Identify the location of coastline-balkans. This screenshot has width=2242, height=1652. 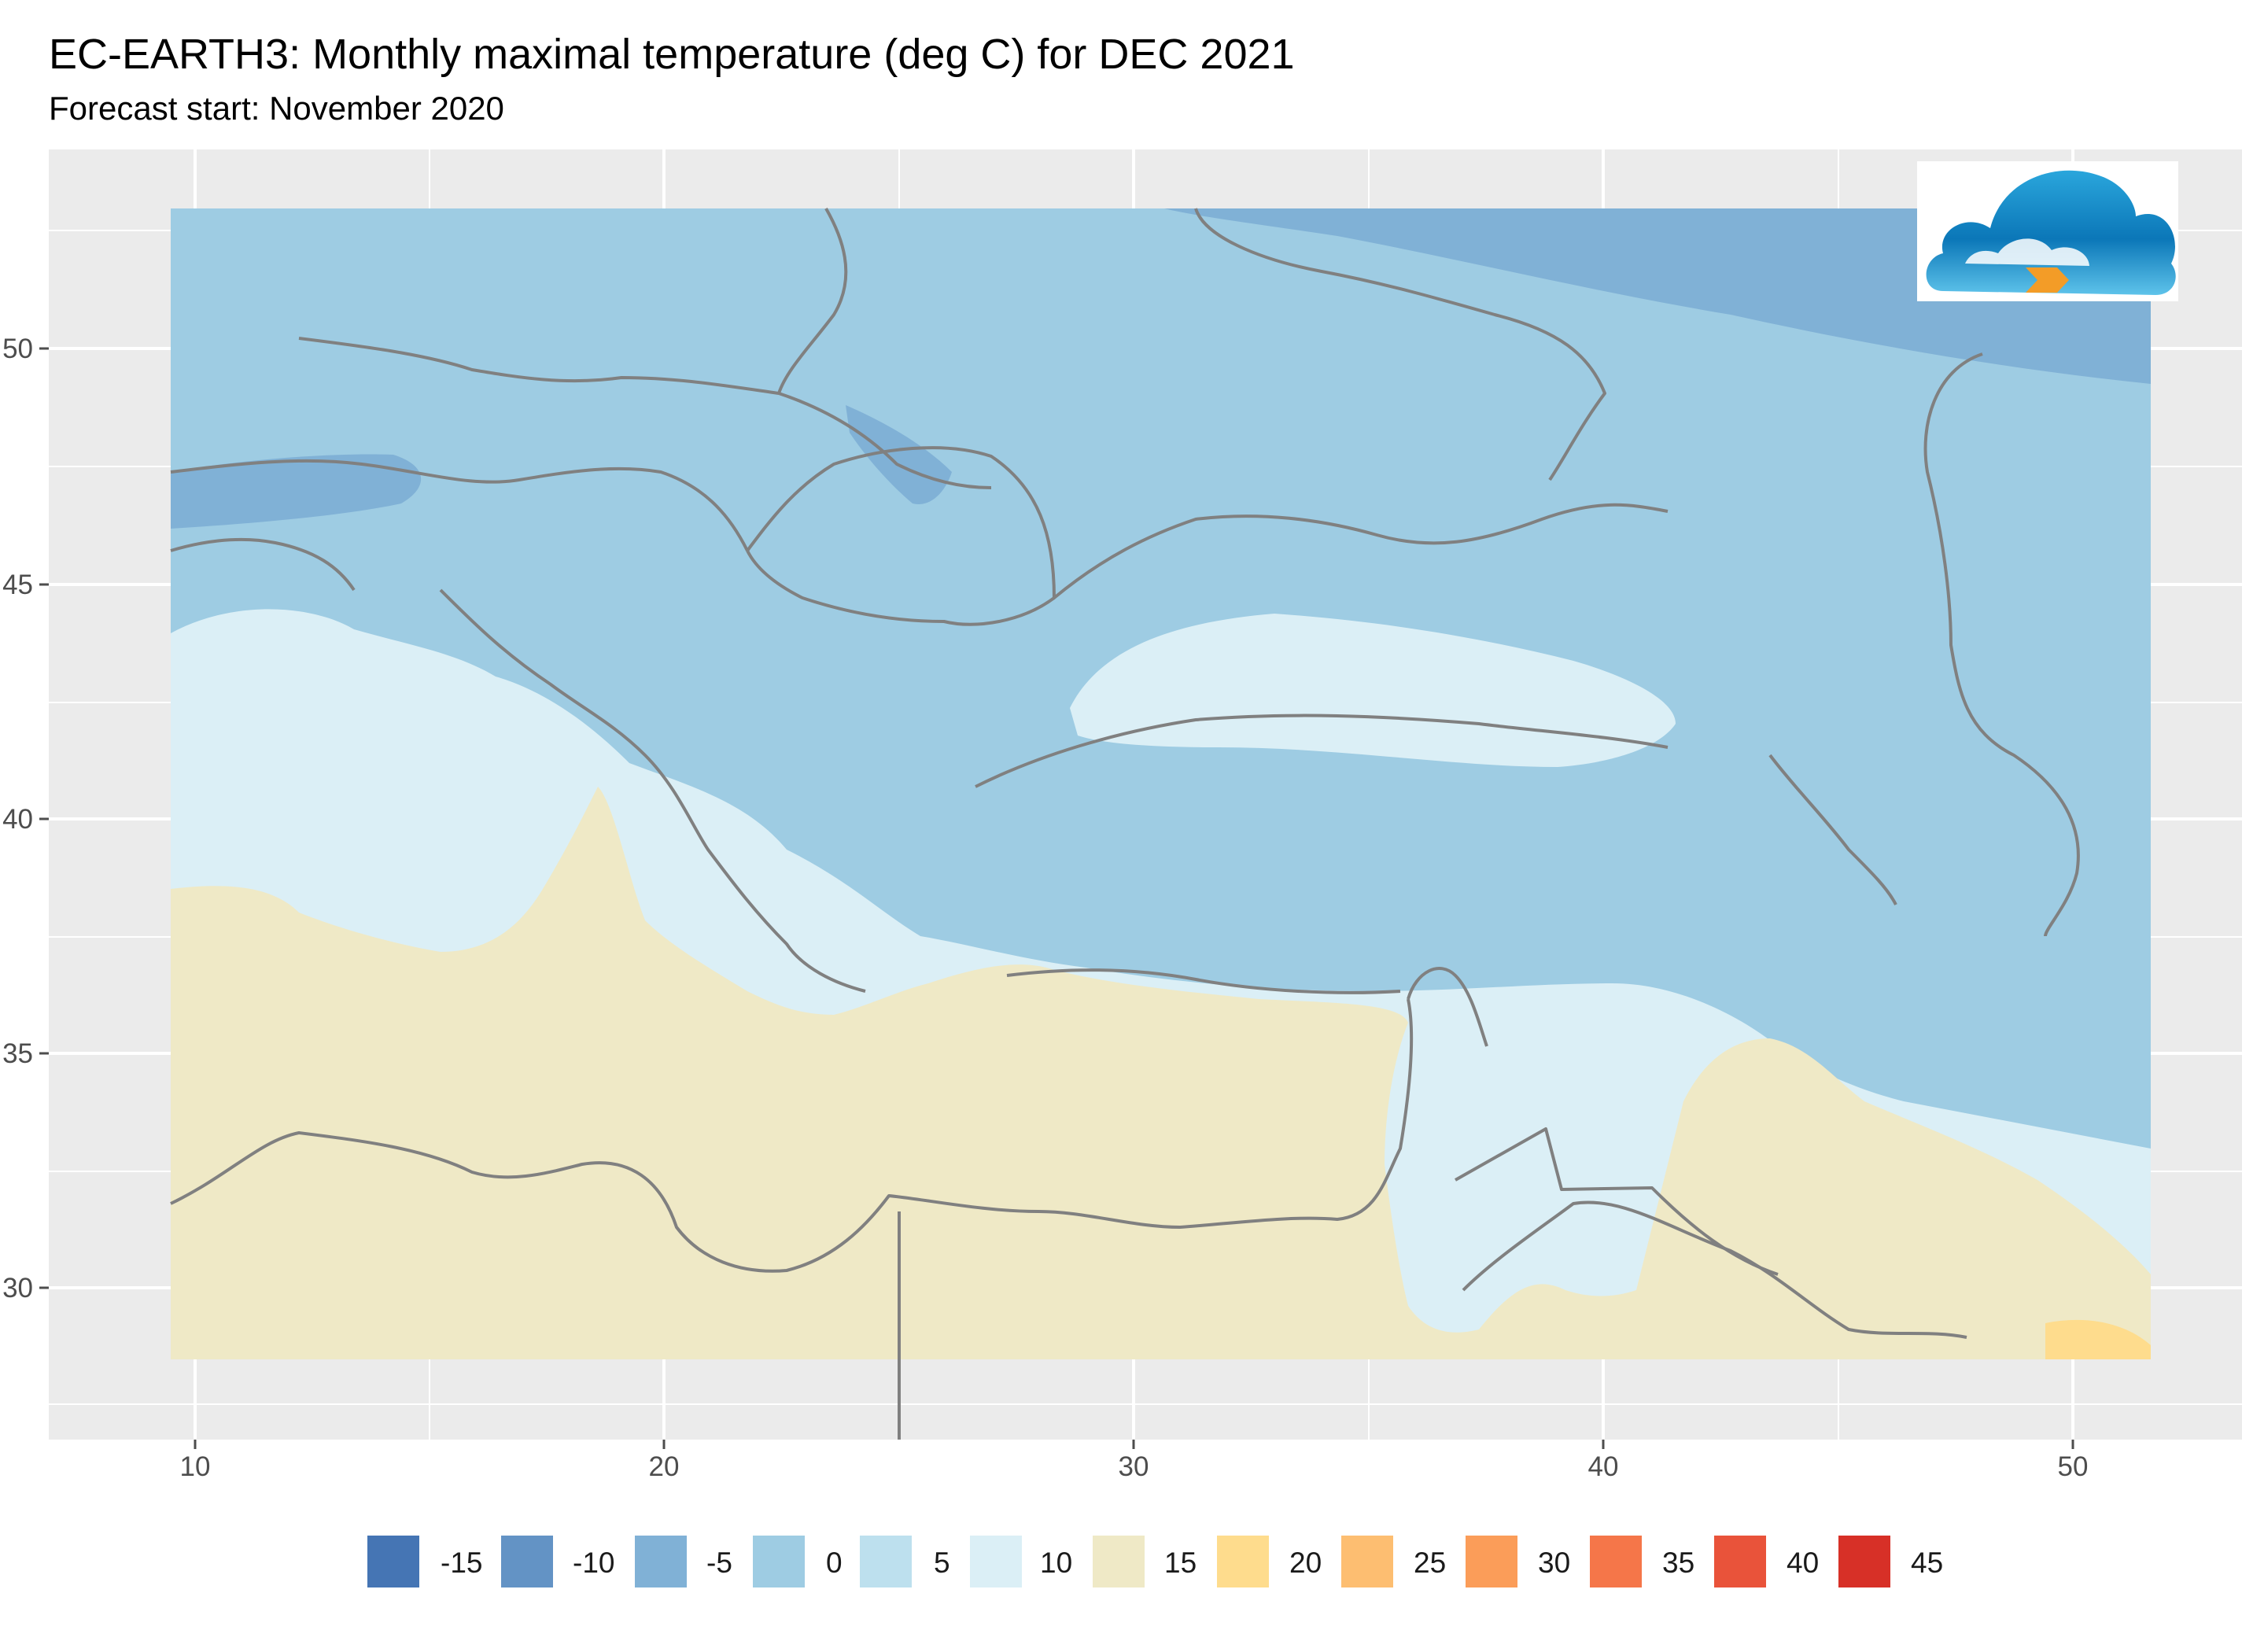
(652, 790).